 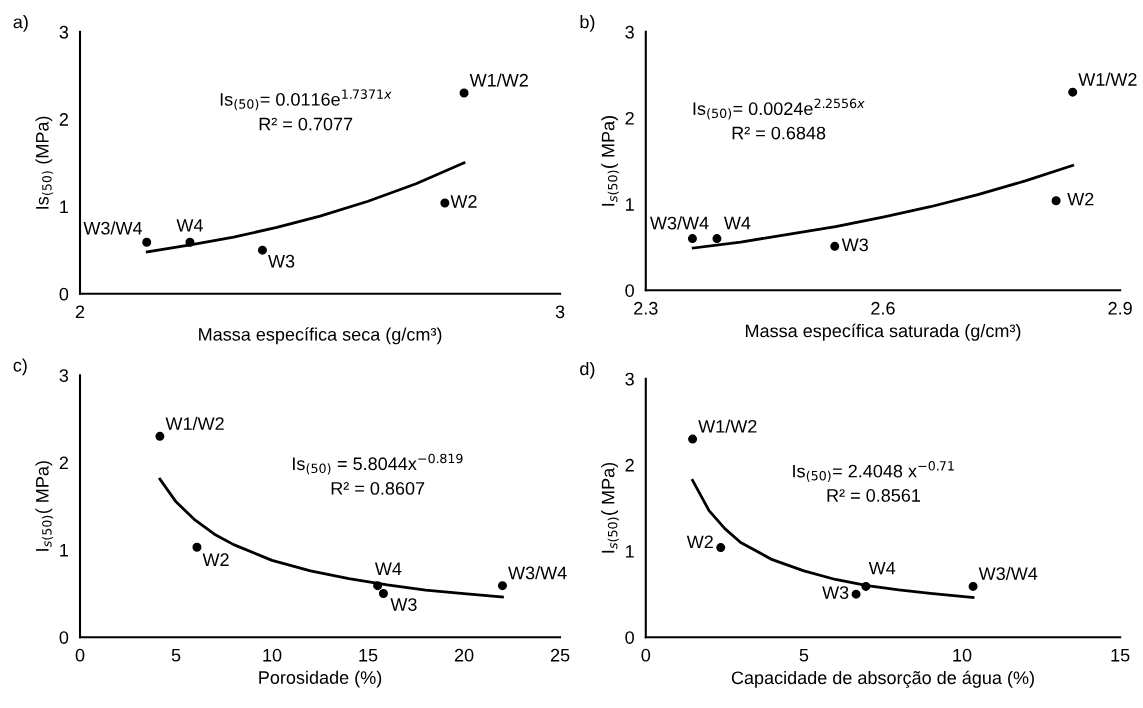 What do you see at coordinates (779, 109) in the screenshot?
I see `annotation: Is$_{(50)}$= 0.0024e$^{2.2556x}$` at bounding box center [779, 109].